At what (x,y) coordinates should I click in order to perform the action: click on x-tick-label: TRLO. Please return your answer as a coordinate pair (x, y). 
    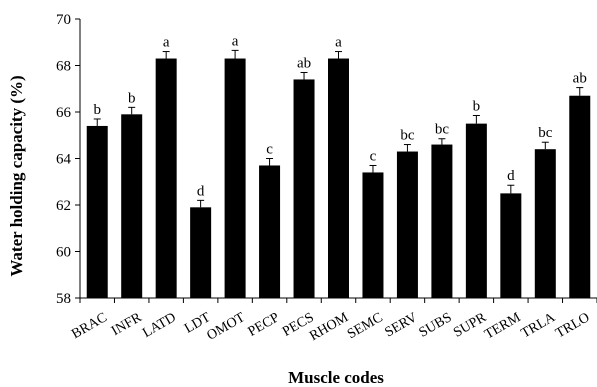
    Looking at the image, I should click on (572, 325).